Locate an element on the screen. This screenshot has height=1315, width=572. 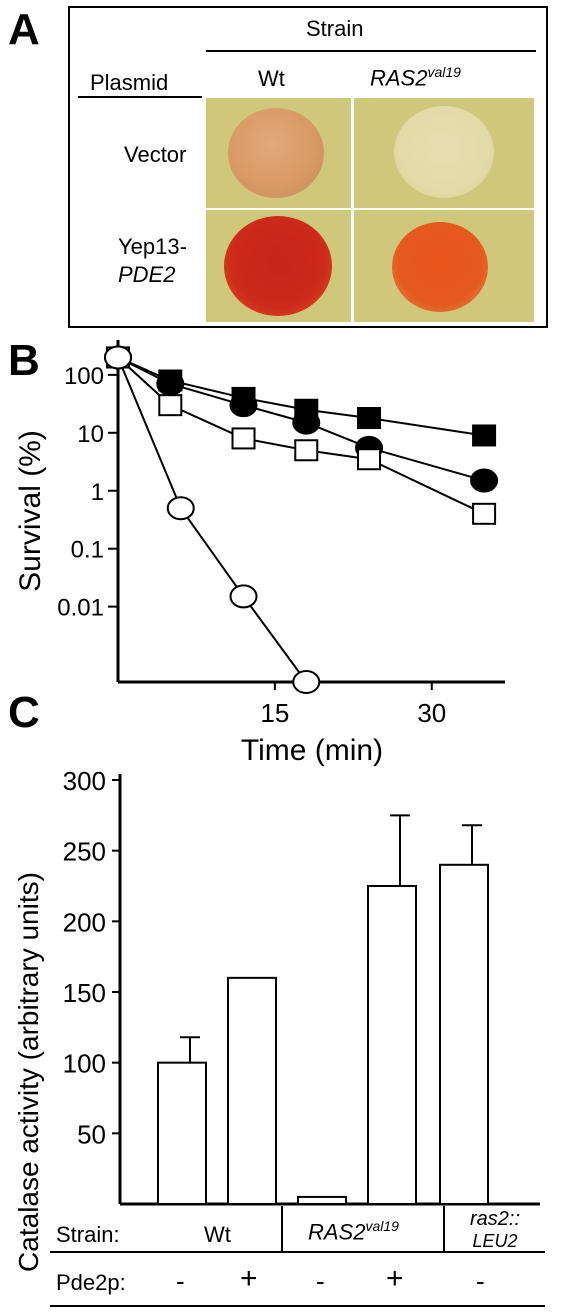
plate-ras2-vector is located at coordinates (444, 153).